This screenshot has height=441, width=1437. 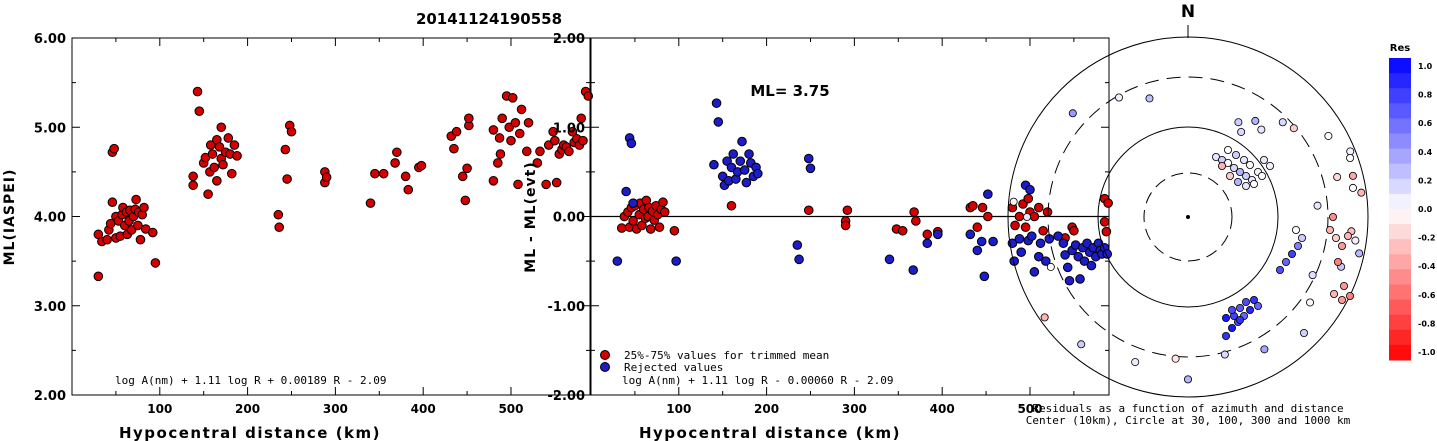 What do you see at coordinates (566, 307) in the screenshot?
I see `y-tick-label: -1.00` at bounding box center [566, 307].